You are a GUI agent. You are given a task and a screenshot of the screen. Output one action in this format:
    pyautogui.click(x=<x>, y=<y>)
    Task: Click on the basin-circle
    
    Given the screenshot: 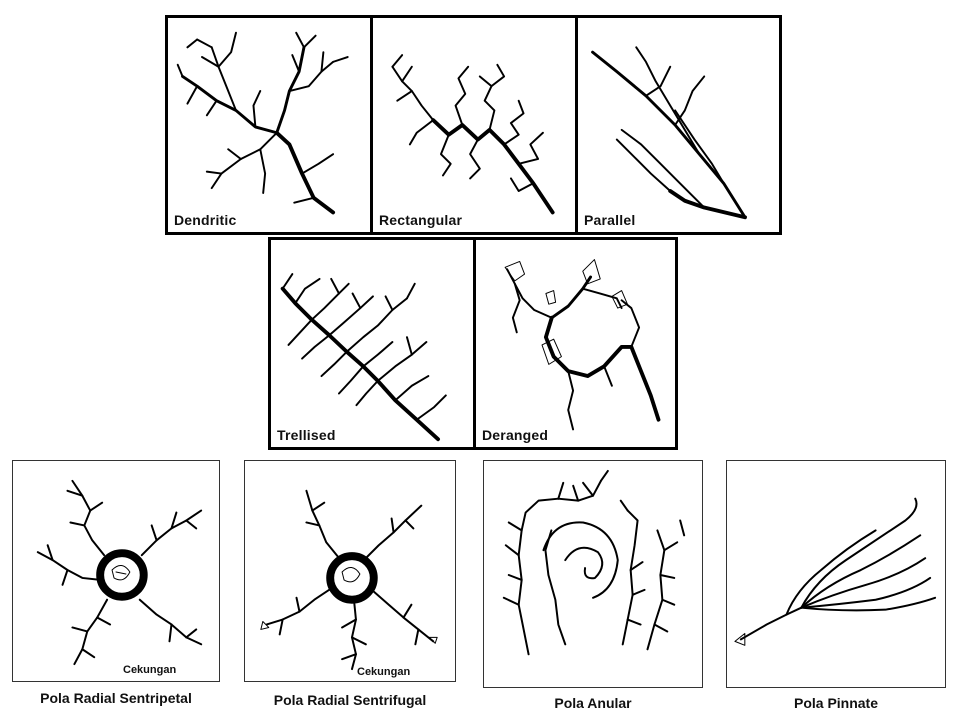 What is the action you would take?
    pyautogui.click(x=122, y=575)
    